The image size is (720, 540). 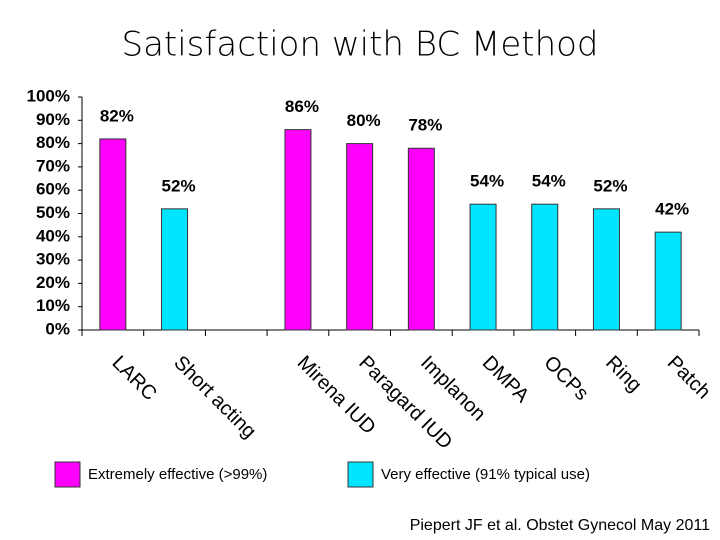 I want to click on value-label: 80%, so click(x=364, y=120).